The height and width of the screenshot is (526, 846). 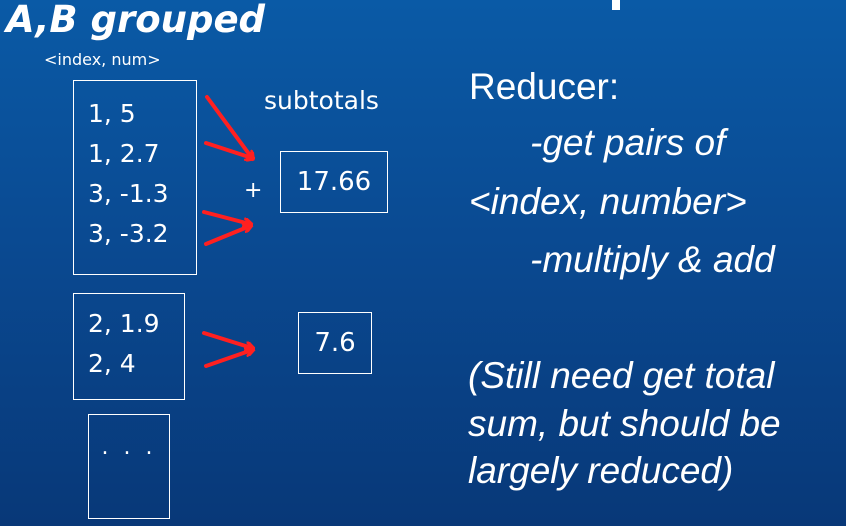 What do you see at coordinates (601, 470) in the screenshot?
I see `note-line: largely reduced)` at bounding box center [601, 470].